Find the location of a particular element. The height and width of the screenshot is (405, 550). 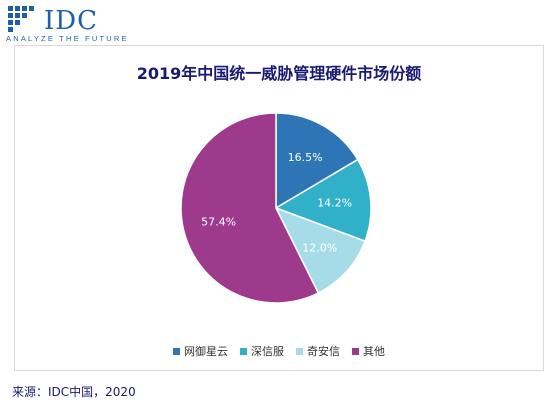

idc-logo-icon is located at coordinates (21, 19).